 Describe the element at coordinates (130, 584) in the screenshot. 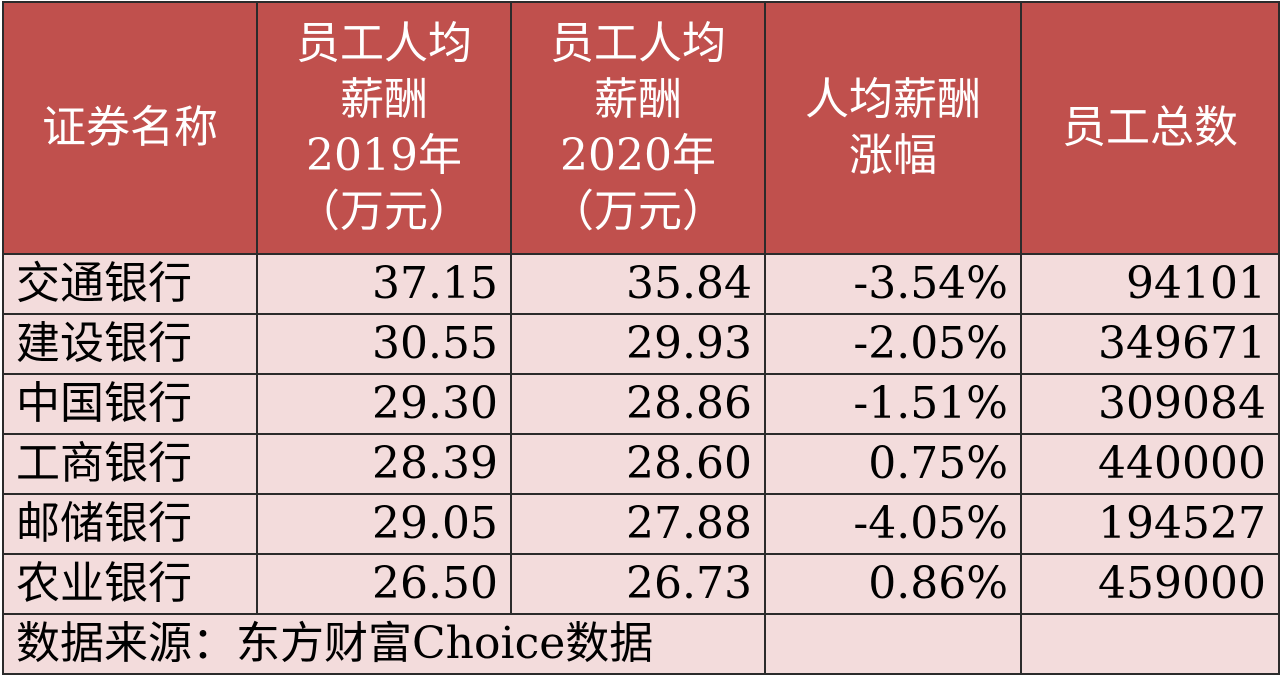

I see `cell-name: 农业银行` at that location.